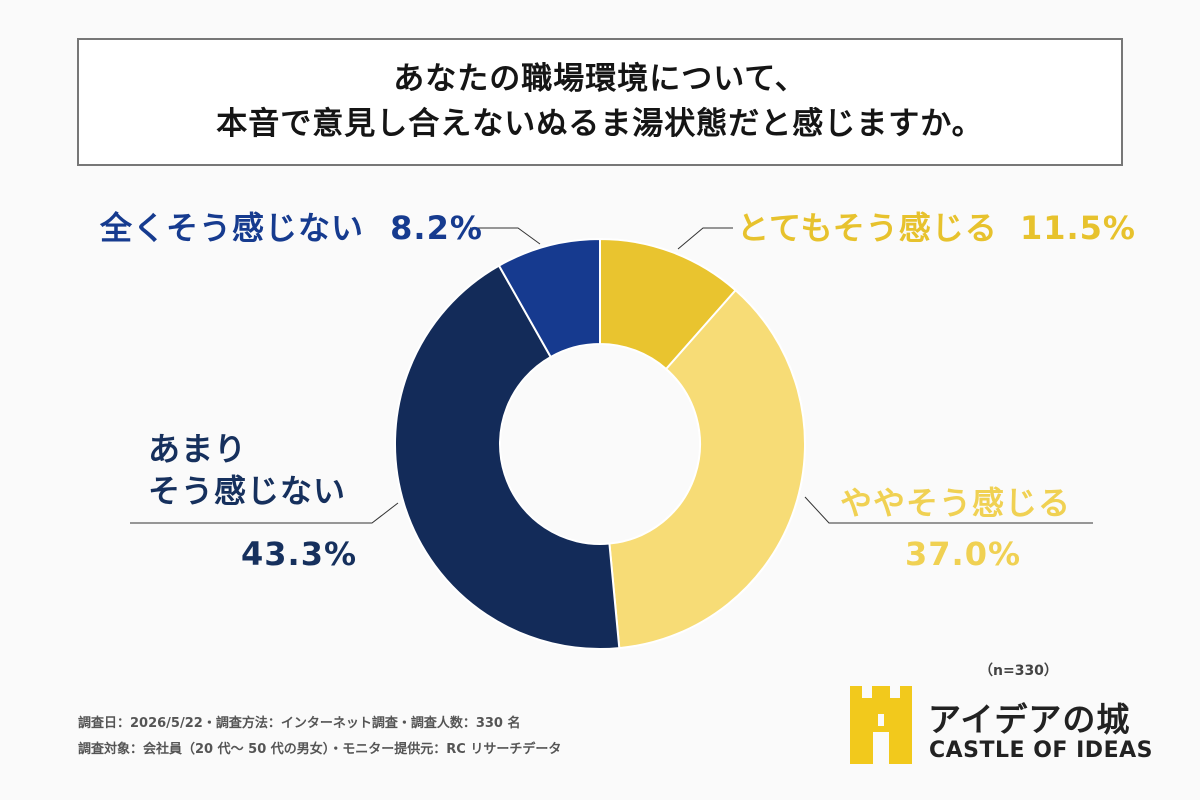  Describe the element at coordinates (198, 449) in the screenshot. I see `label-not-much-line1: あまり` at that location.